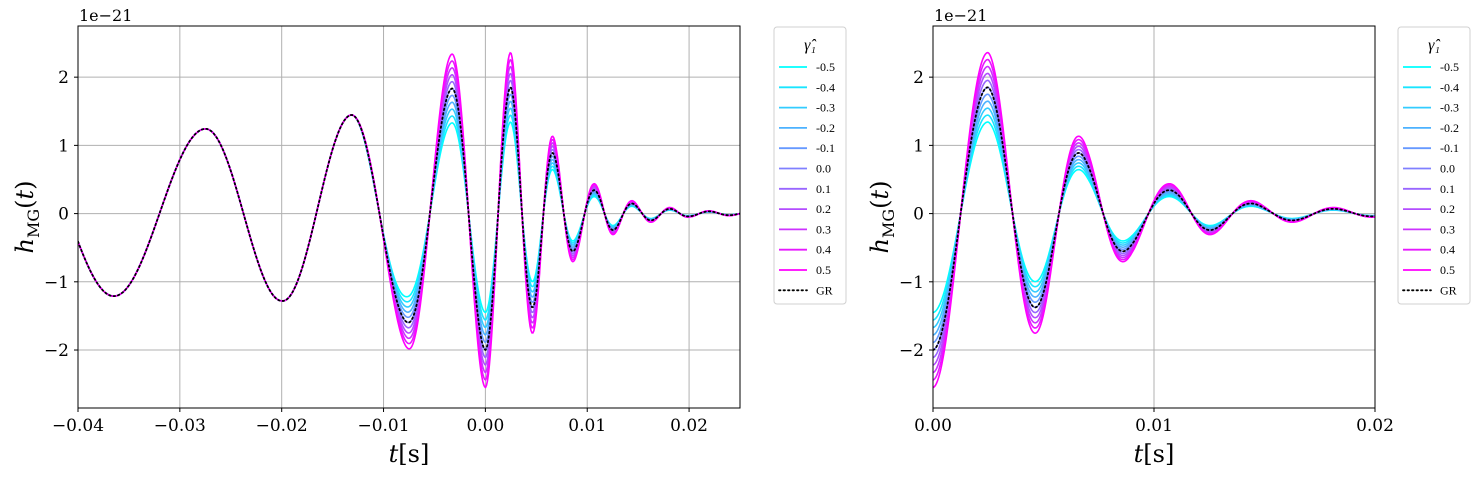  I want to click on left-x-tick-label: 0.02, so click(689, 426).